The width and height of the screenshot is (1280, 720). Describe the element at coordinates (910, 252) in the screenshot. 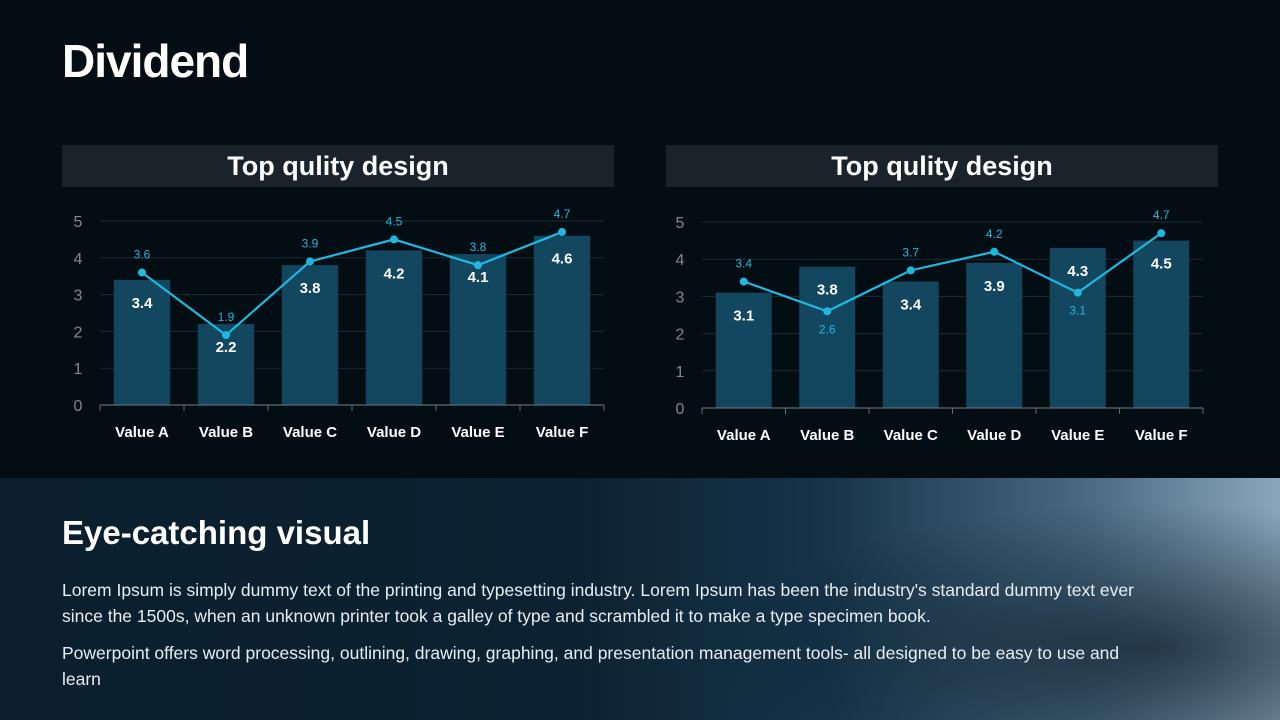

I see `line-value-label: 3.7` at that location.